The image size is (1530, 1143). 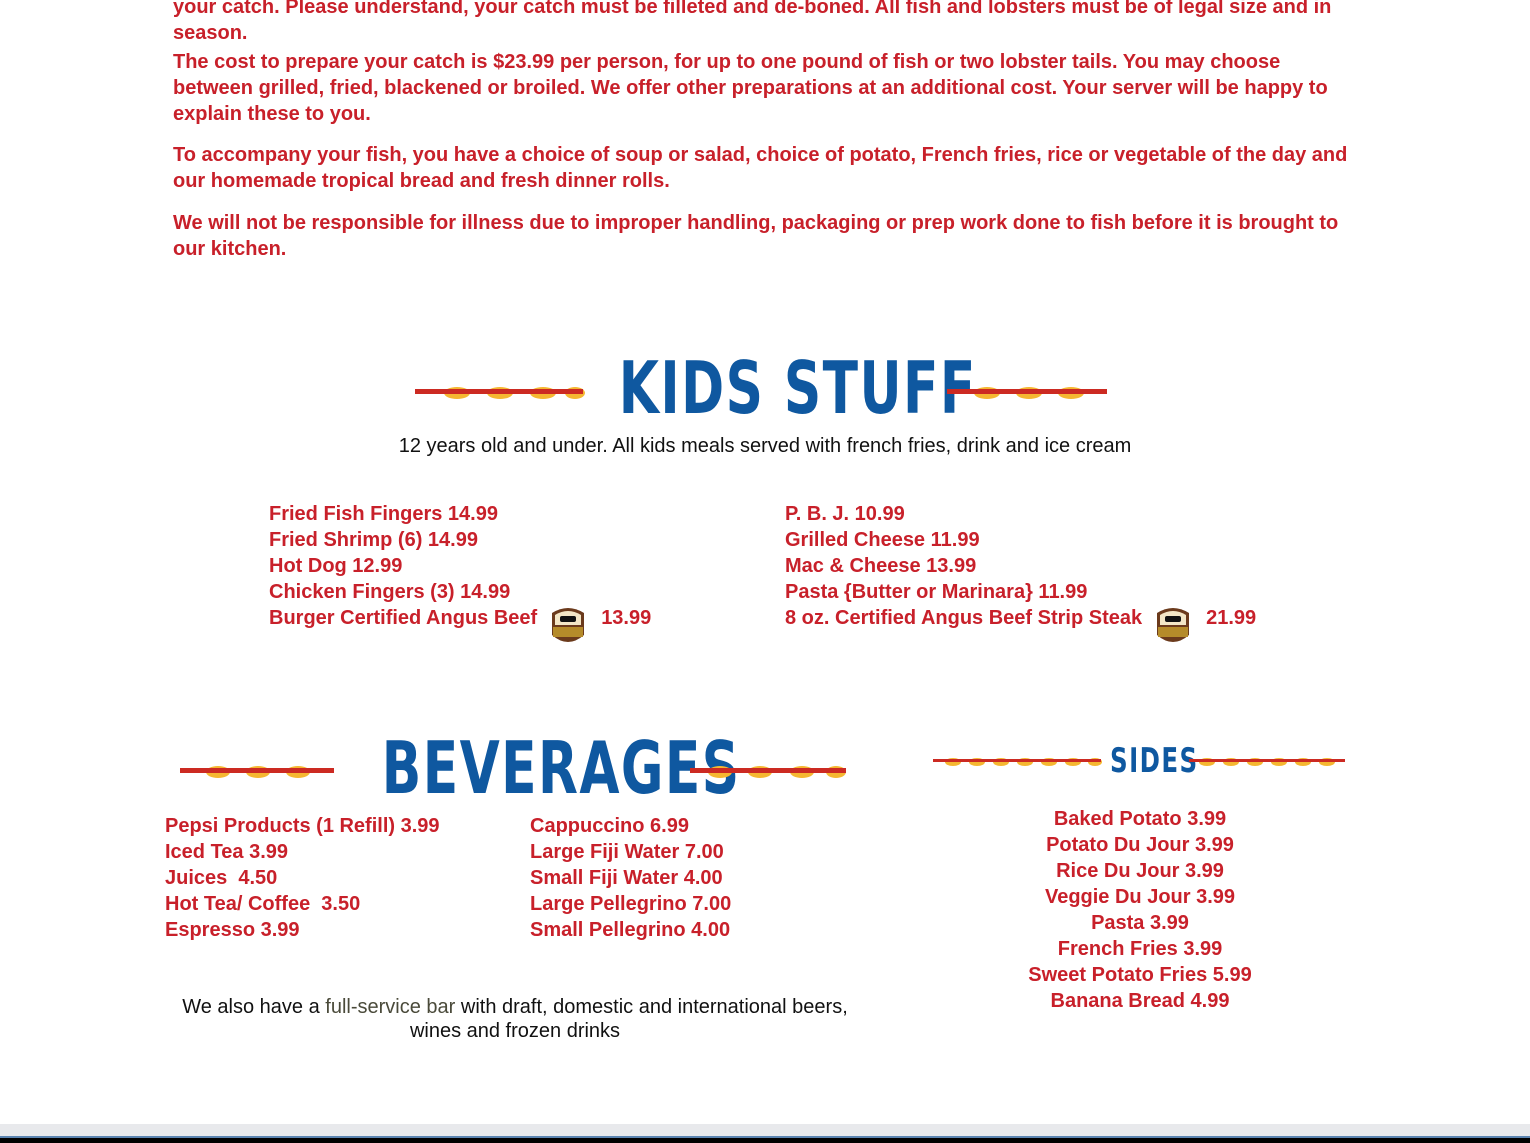 I want to click on menu-item: Chicken Fingers (3) 14.99, so click(x=390, y=592).